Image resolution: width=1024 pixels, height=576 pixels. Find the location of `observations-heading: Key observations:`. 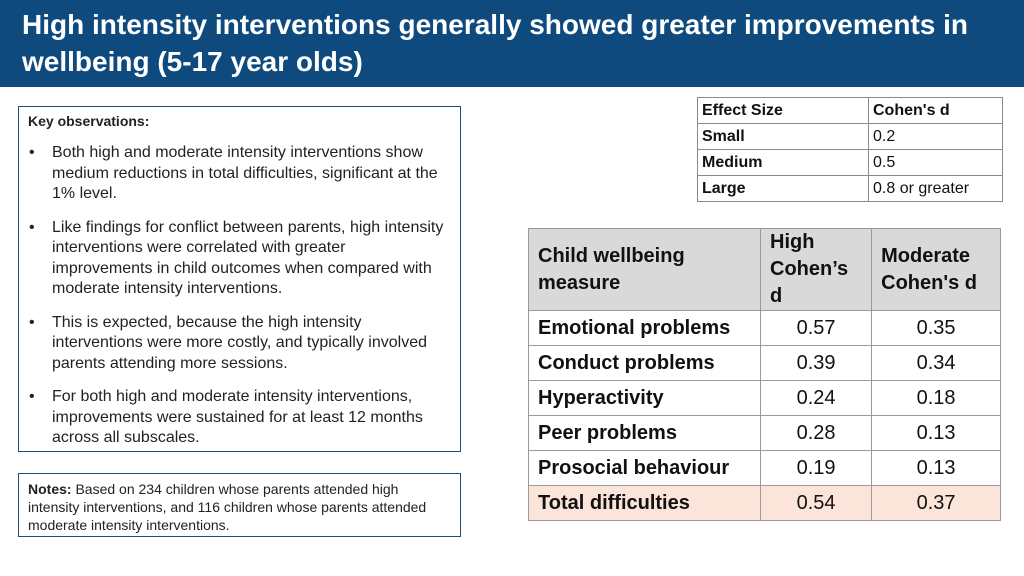

observations-heading: Key observations: is located at coordinates (89, 121).